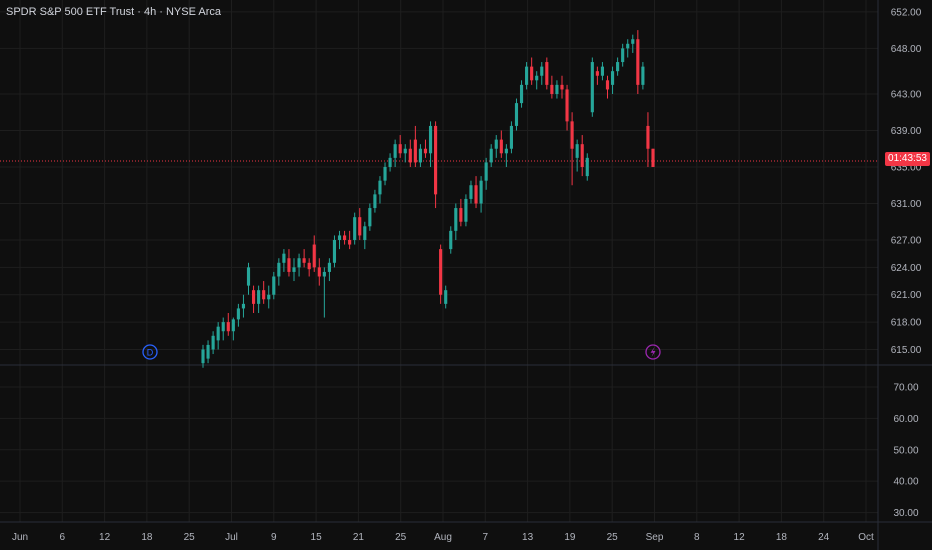 This screenshot has width=932, height=550. I want to click on time-tick-label: 9, so click(274, 537).